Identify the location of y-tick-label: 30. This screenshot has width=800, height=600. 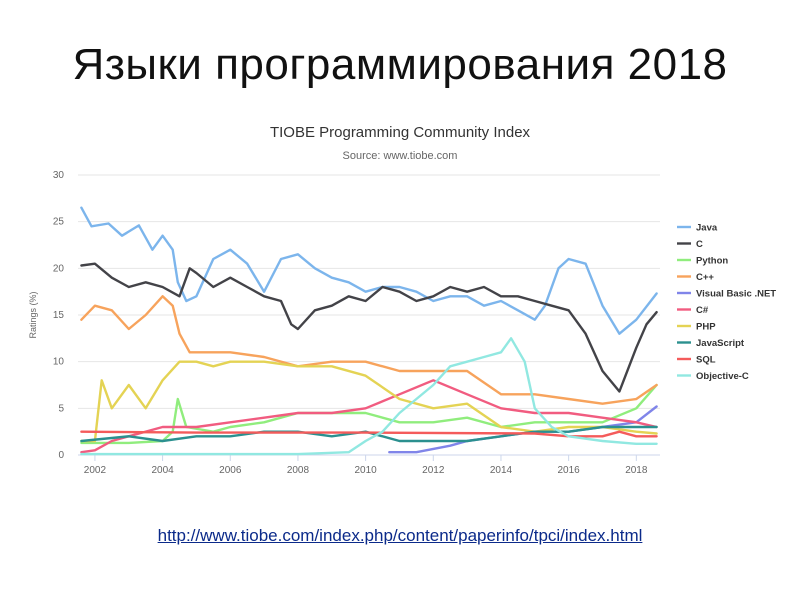
(59, 175).